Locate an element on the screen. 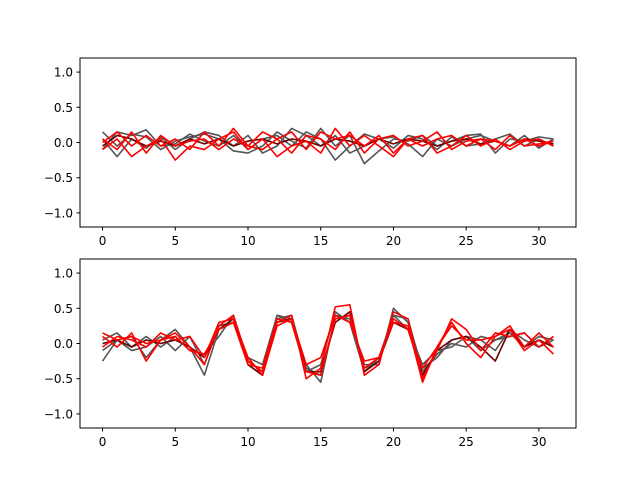  bottom-x-tick-label: 5 is located at coordinates (175, 442).